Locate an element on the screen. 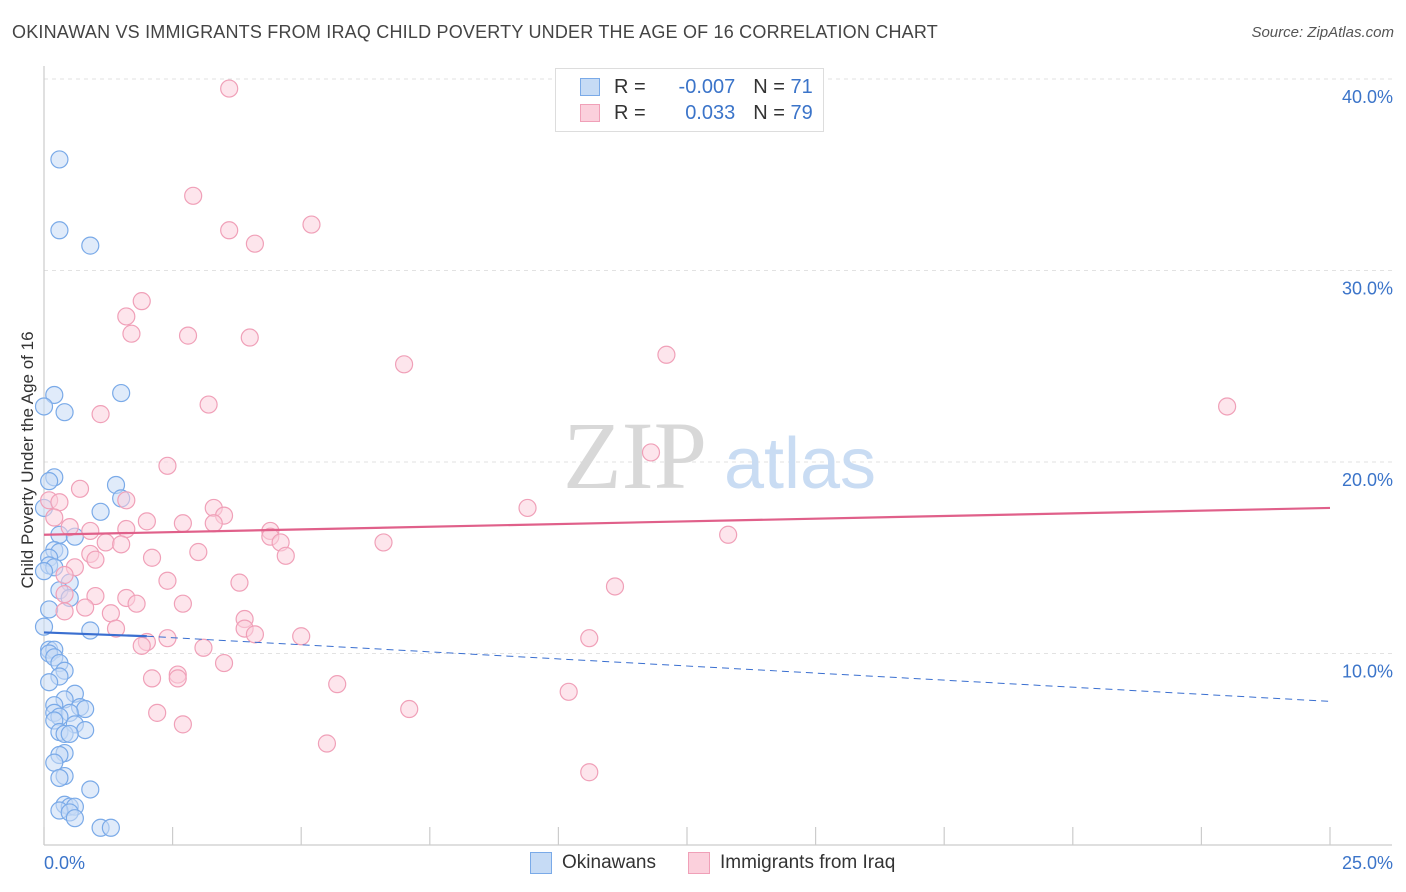  legend-row-okinawans: R = -0.007 N = 71 is located at coordinates (696, 87).